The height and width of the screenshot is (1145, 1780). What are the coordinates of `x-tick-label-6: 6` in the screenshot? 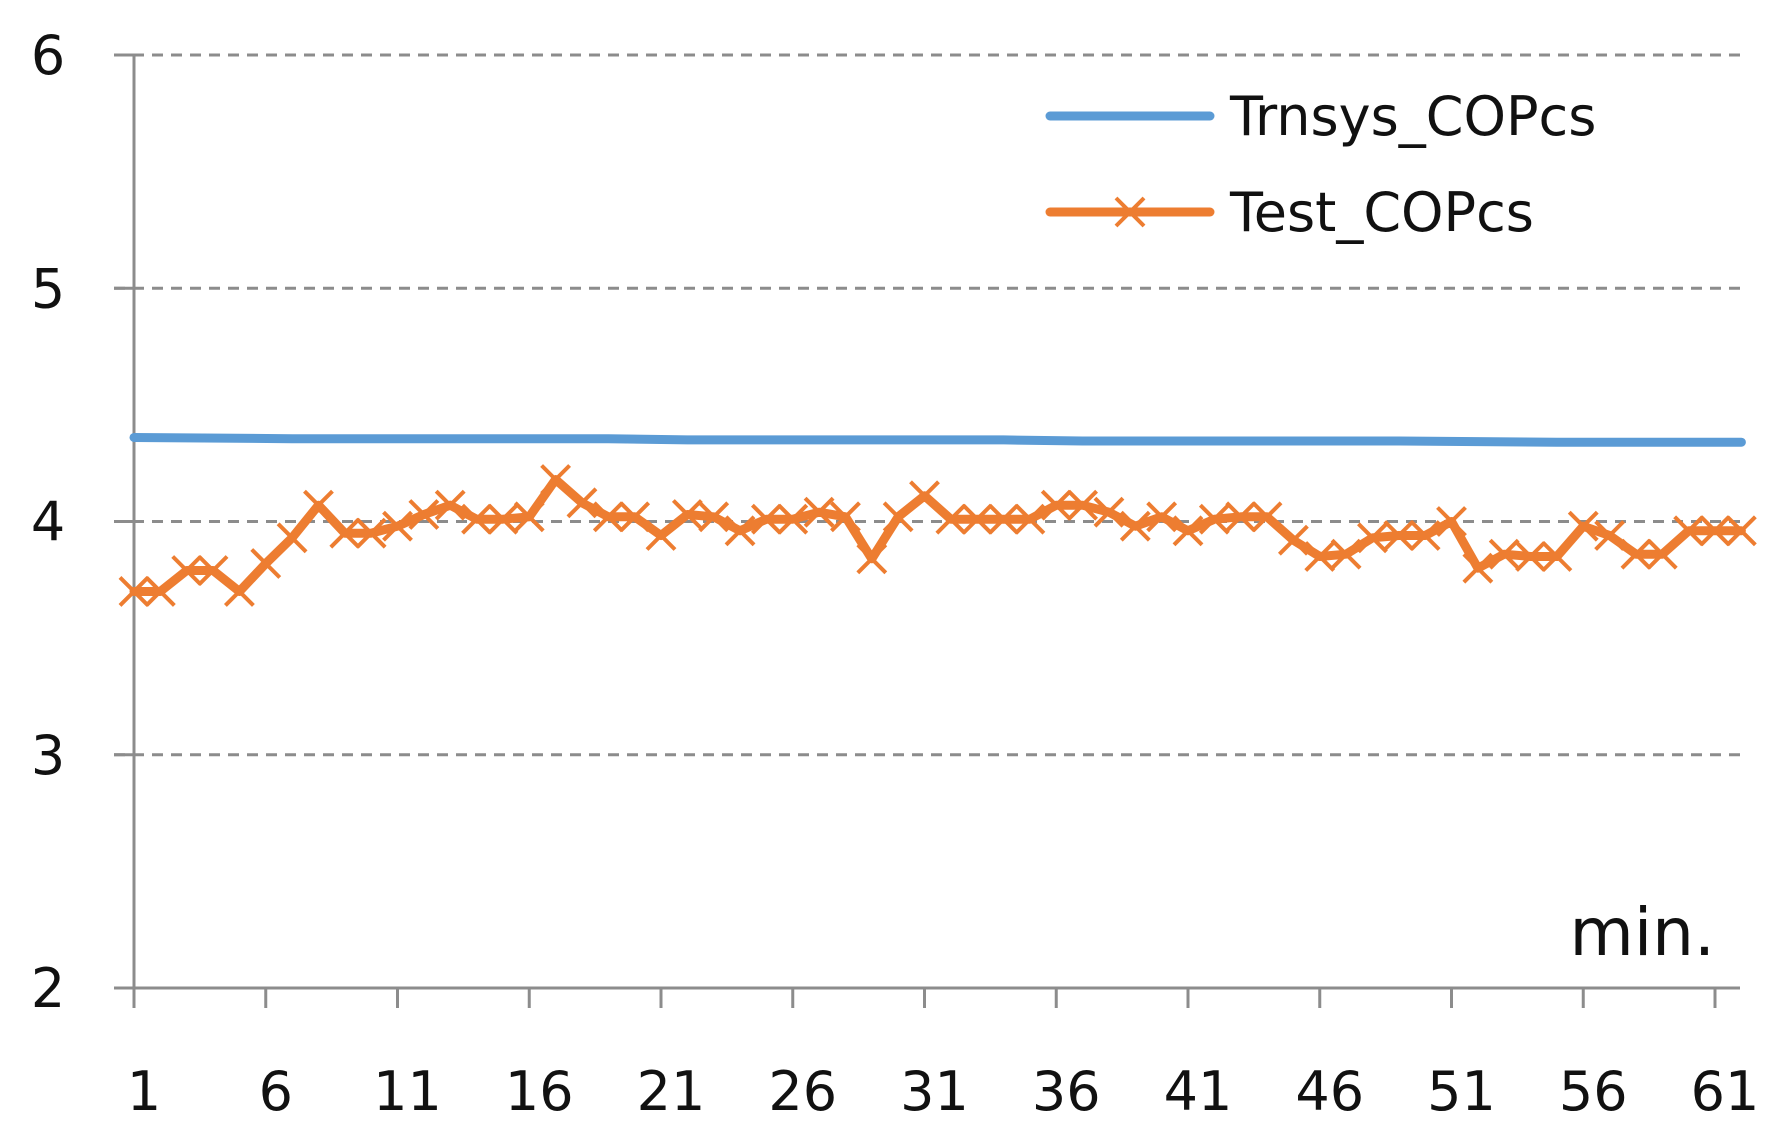 It's located at (276, 1091).